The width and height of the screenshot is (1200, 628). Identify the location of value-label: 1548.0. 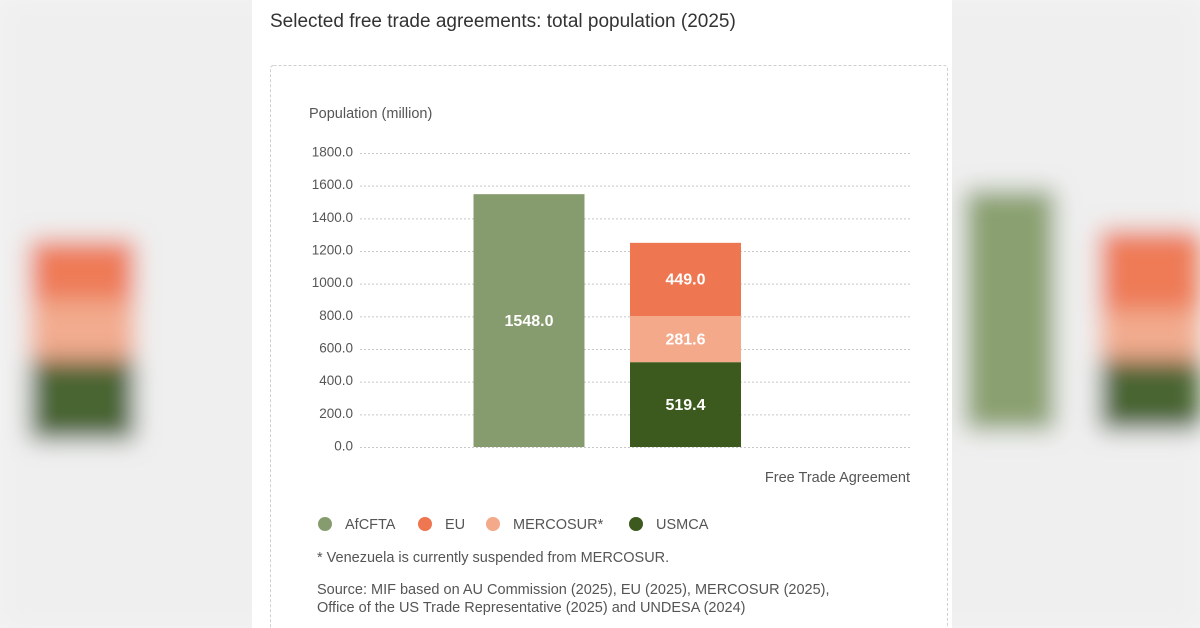
(529, 321).